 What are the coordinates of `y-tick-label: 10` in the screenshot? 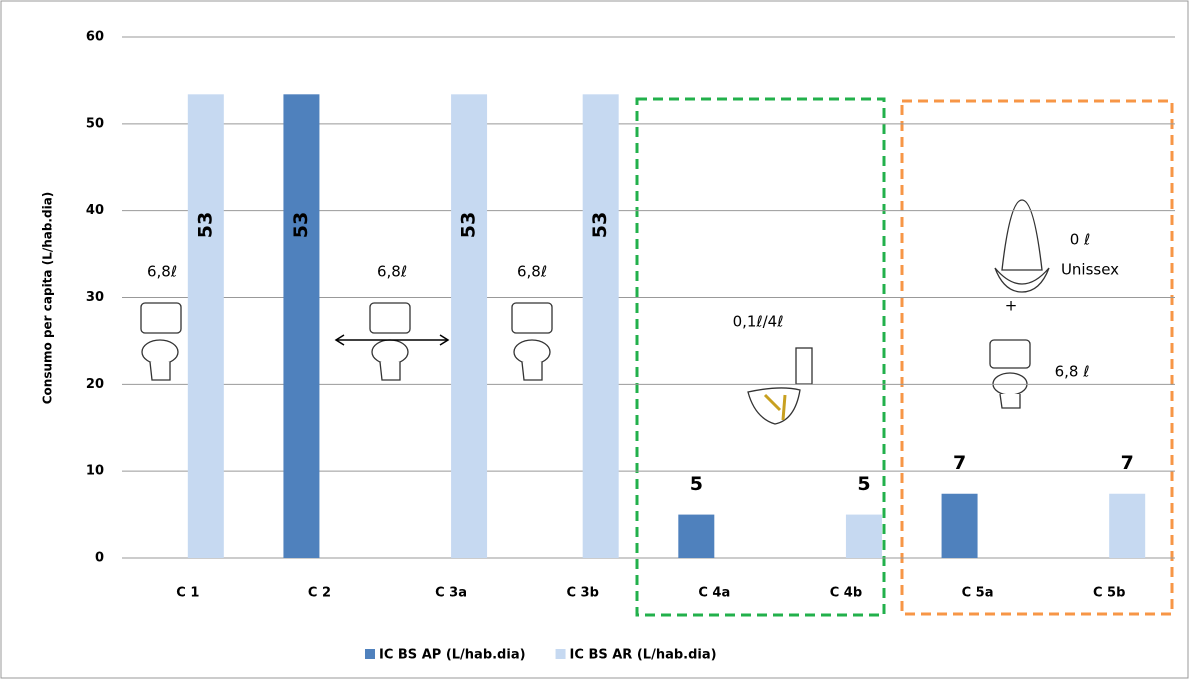 It's located at (95, 471).